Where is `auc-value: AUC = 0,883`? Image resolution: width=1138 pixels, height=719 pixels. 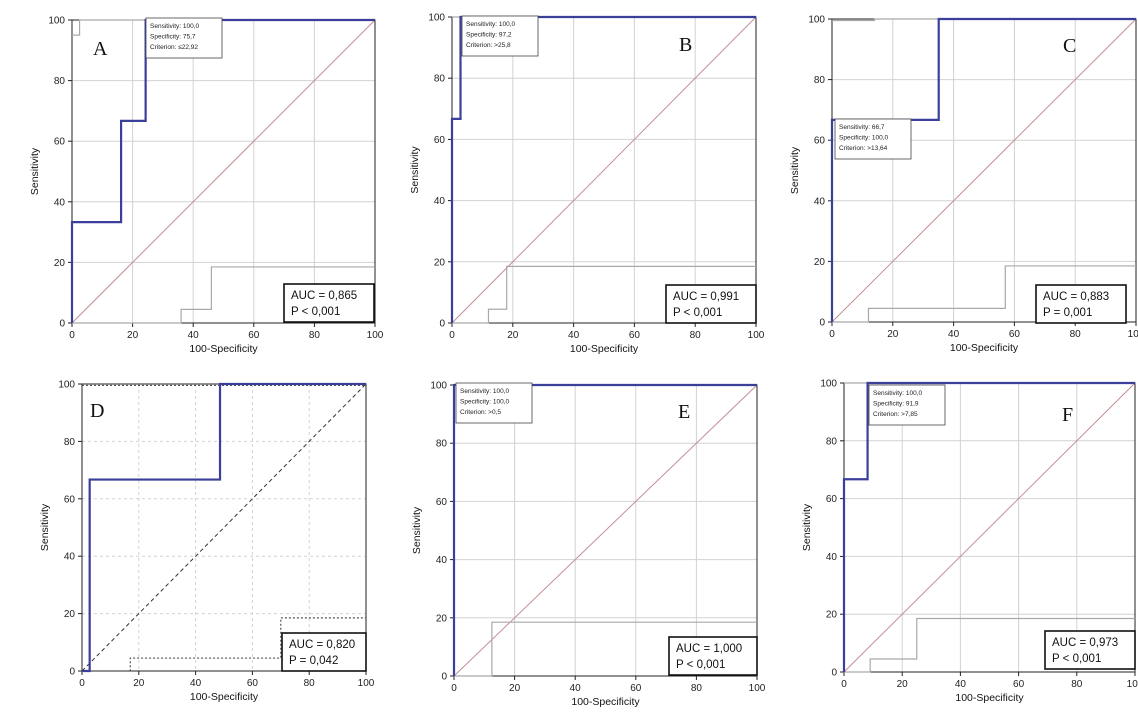 auc-value: AUC = 0,883 is located at coordinates (1076, 297).